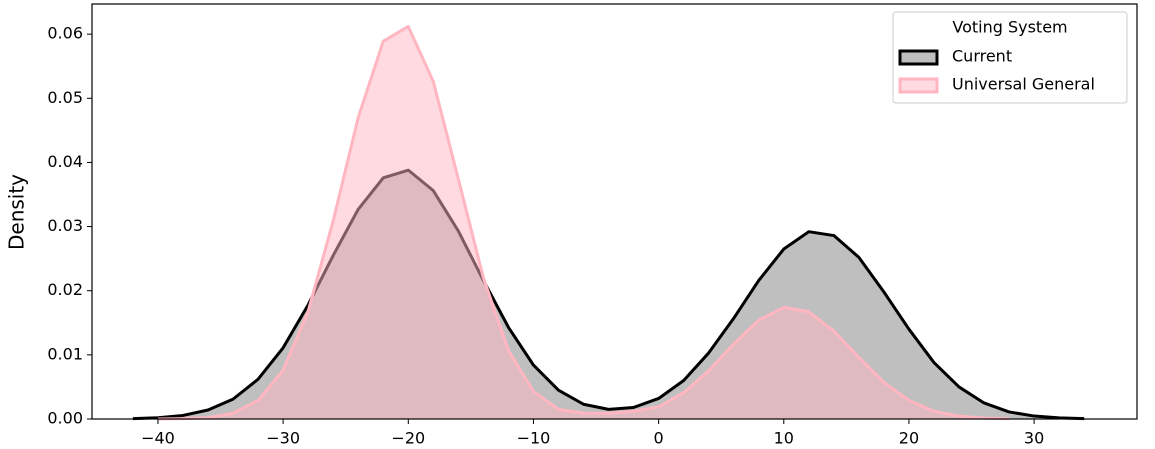  What do you see at coordinates (65, 225) in the screenshot?
I see `y-tick-label: 0.03` at bounding box center [65, 225].